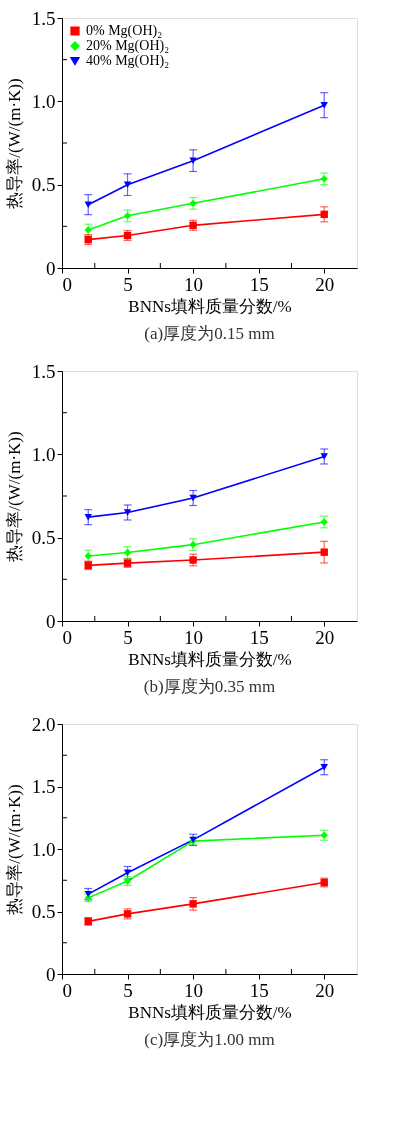 This screenshot has height=1139, width=417. I want to click on legend-label: 40% Mg(OH)₂, so click(128, 61).